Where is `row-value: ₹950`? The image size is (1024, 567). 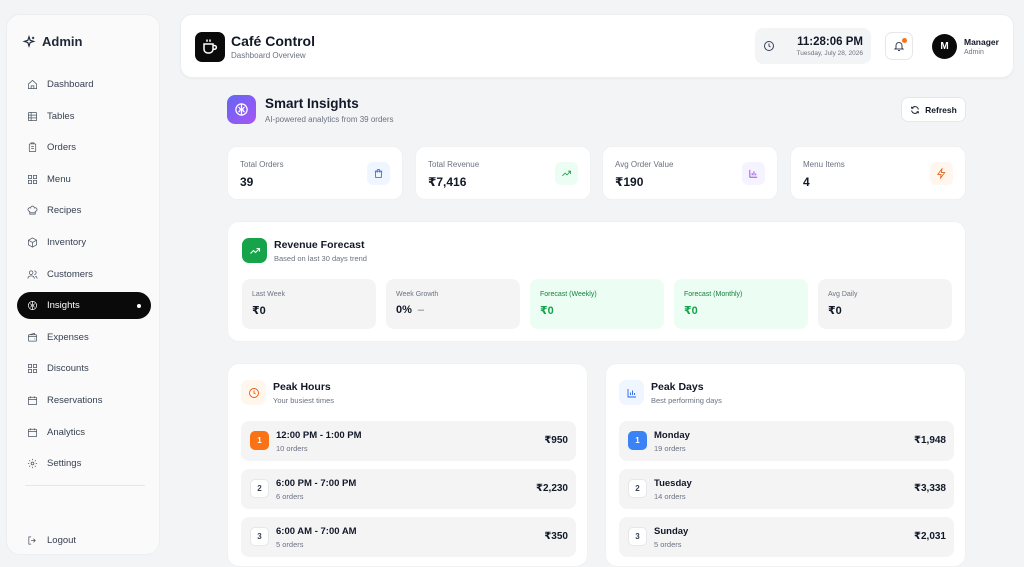
row-value: ₹950 is located at coordinates (556, 440).